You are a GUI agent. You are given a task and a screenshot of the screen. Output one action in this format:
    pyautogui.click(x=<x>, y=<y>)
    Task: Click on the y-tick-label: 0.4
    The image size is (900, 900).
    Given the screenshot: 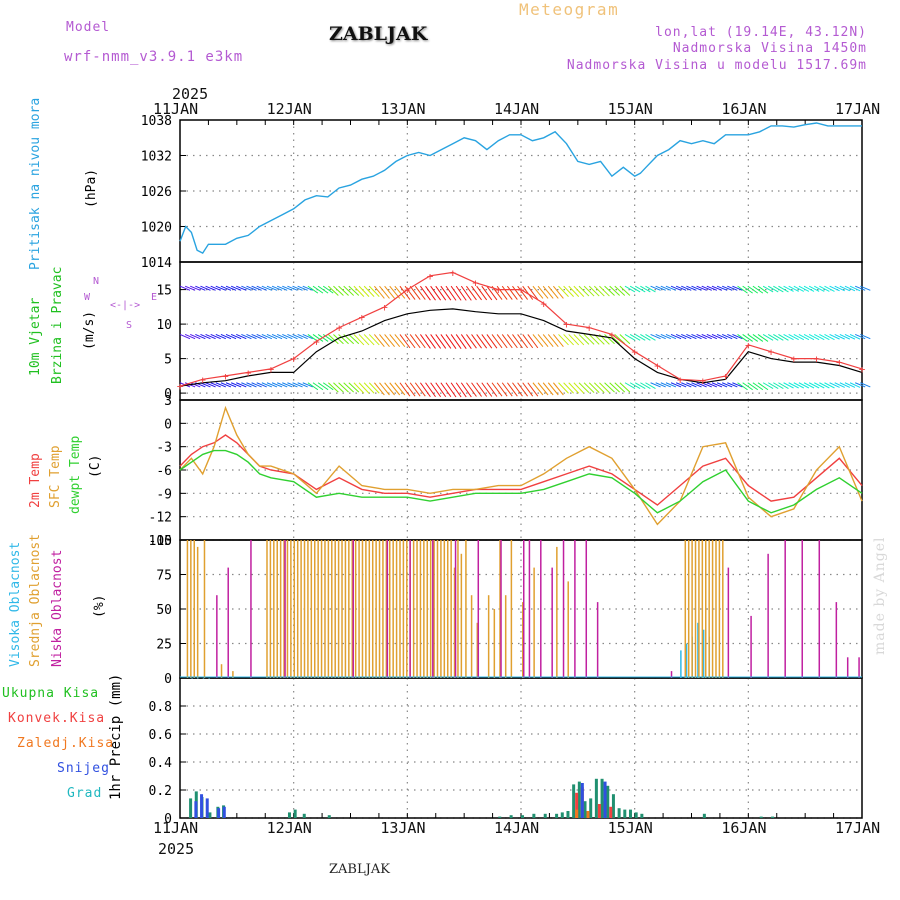 What is the action you would take?
    pyautogui.click(x=161, y=763)
    